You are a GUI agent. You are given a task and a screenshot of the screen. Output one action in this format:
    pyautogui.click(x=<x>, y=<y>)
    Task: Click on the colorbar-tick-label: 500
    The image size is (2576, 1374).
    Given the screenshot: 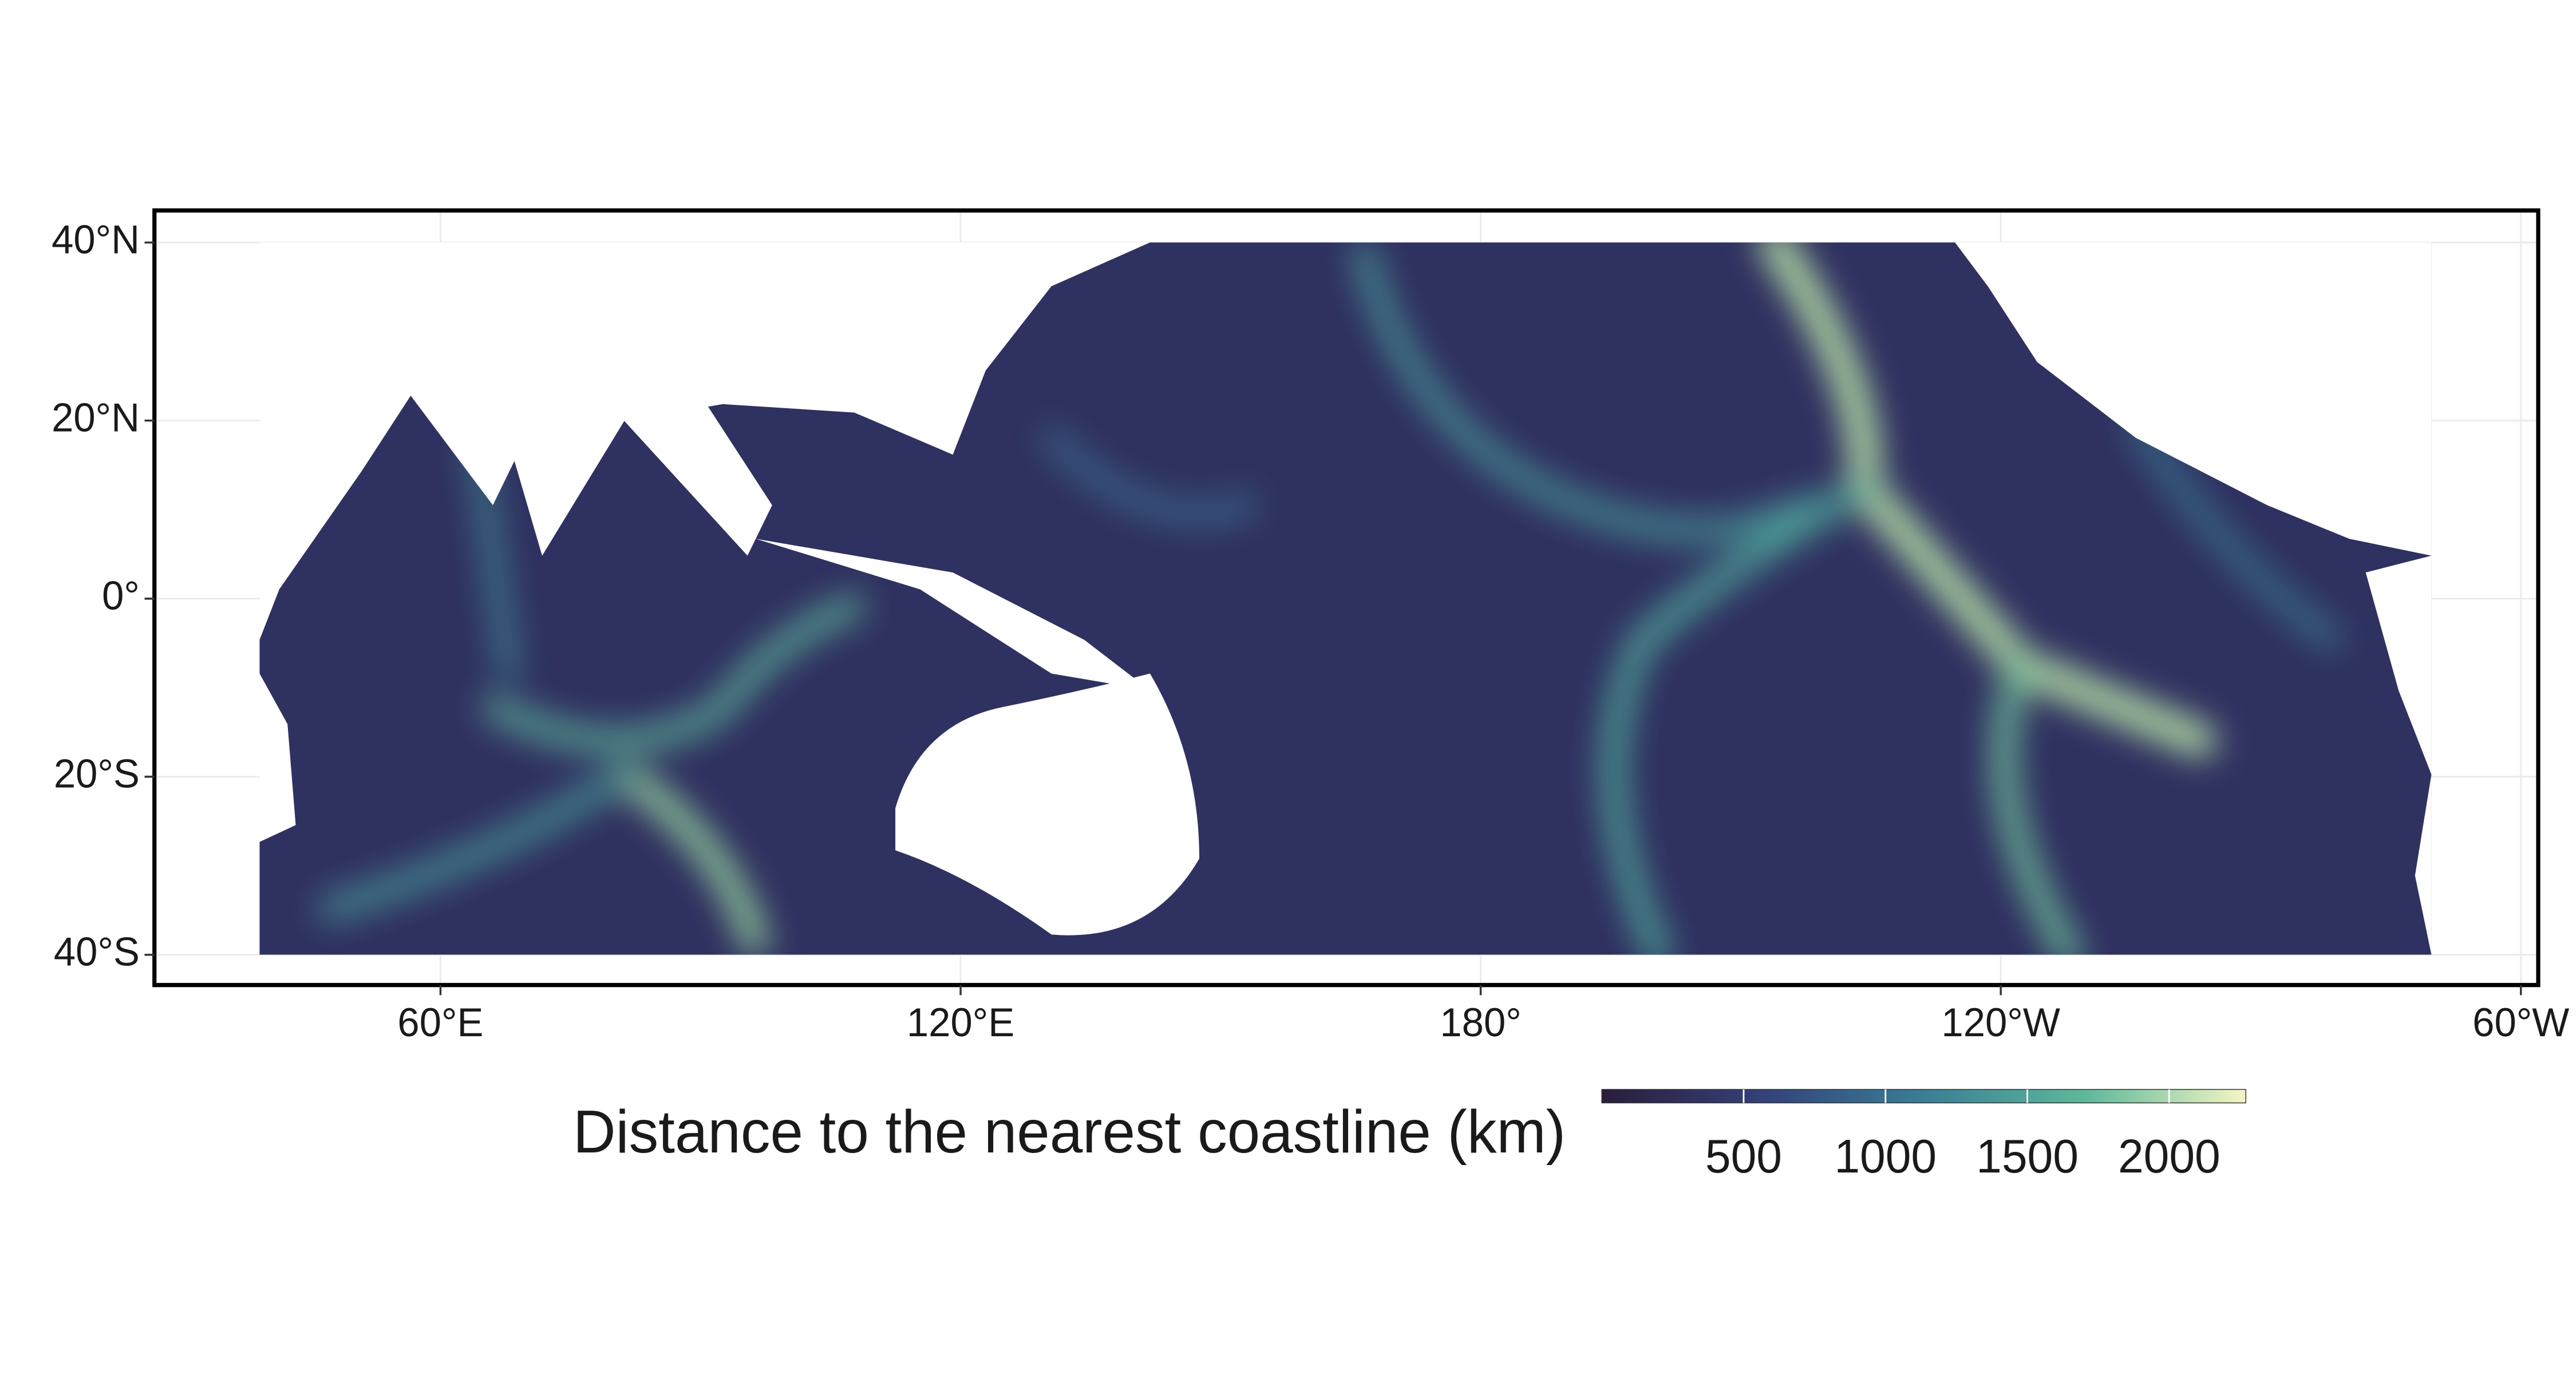 What is the action you would take?
    pyautogui.click(x=1743, y=1156)
    